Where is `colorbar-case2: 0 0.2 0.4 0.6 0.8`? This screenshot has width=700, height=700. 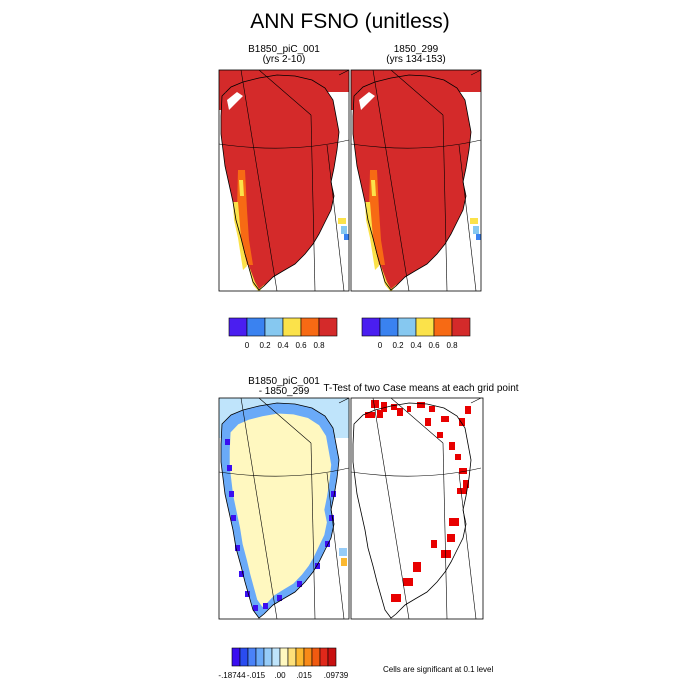
colorbar-case2: 0 0.2 0.4 0.6 0.8 is located at coordinates (416, 333).